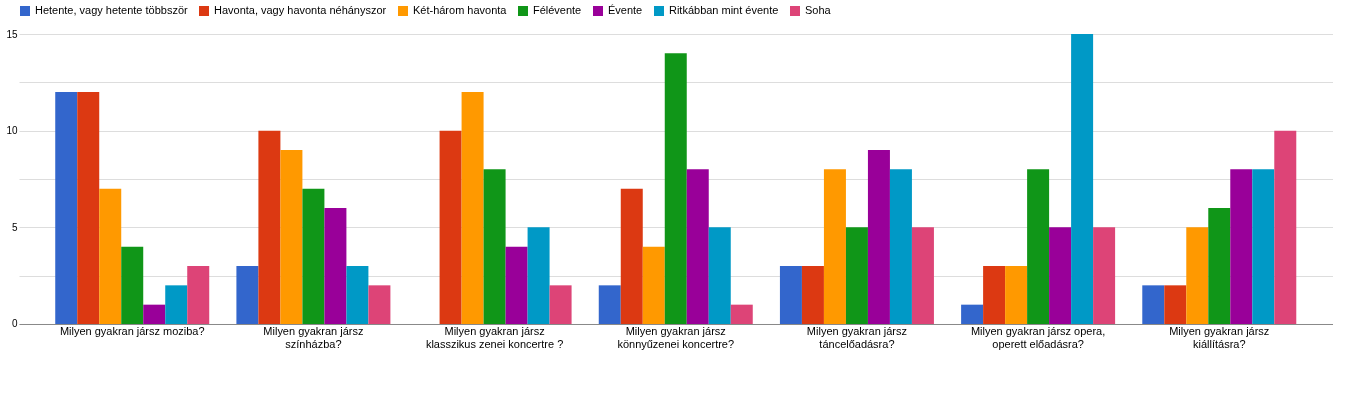  Describe the element at coordinates (111, 10) in the screenshot. I see `legend-label: Hetente, vagy hetente többször` at that location.